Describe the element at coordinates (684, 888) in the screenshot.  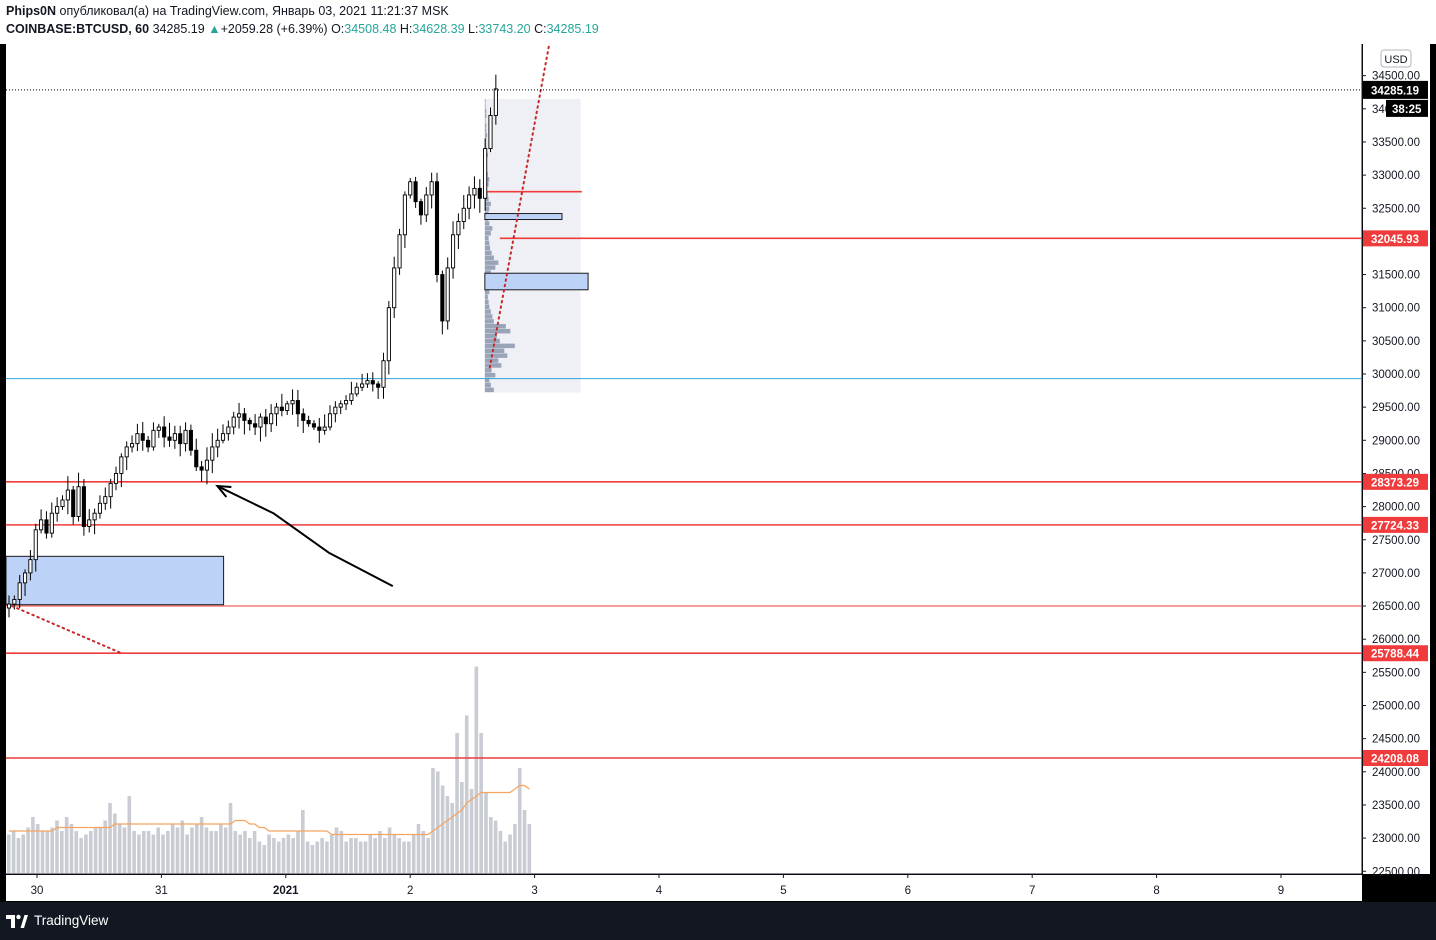
I see `time-axis` at that location.